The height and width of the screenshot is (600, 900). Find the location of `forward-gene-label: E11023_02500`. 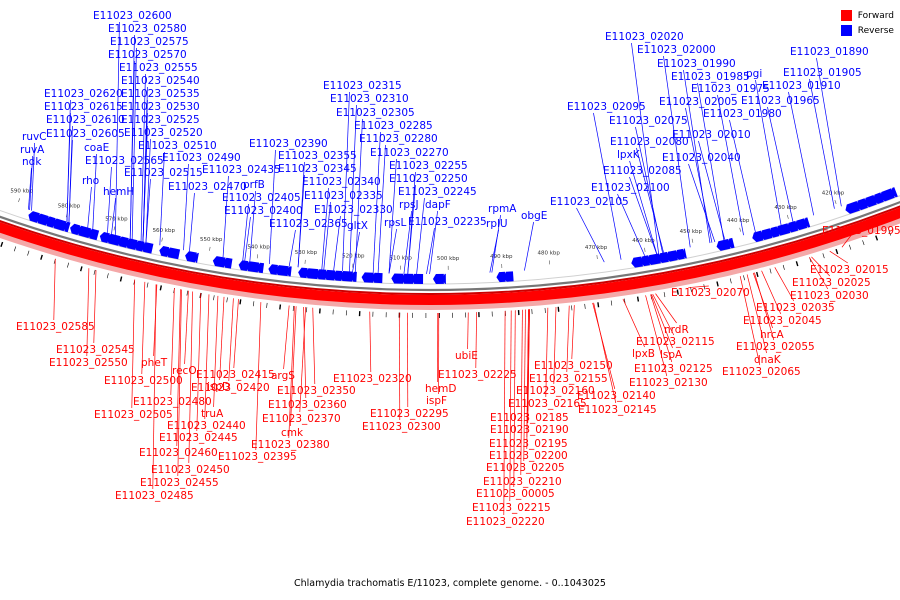

forward-gene-label: E11023_02500 is located at coordinates (143, 381).